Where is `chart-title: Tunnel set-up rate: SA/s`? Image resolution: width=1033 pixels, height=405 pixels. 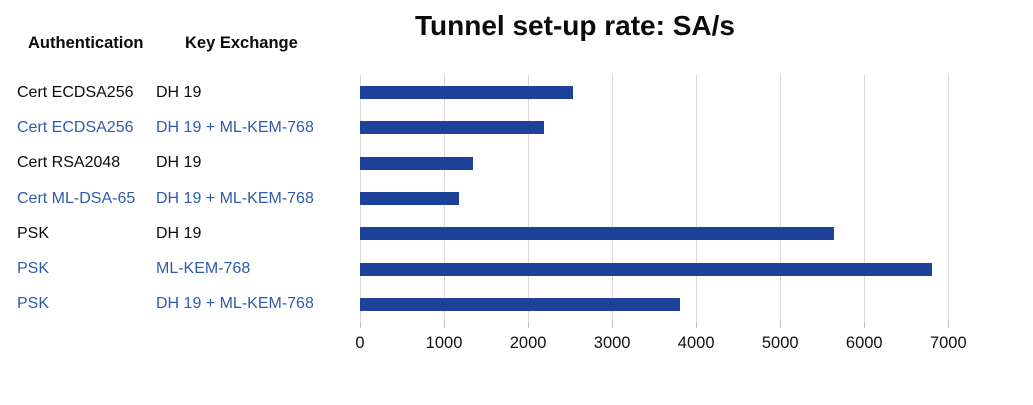
chart-title: Tunnel set-up rate: SA/s is located at coordinates (575, 25).